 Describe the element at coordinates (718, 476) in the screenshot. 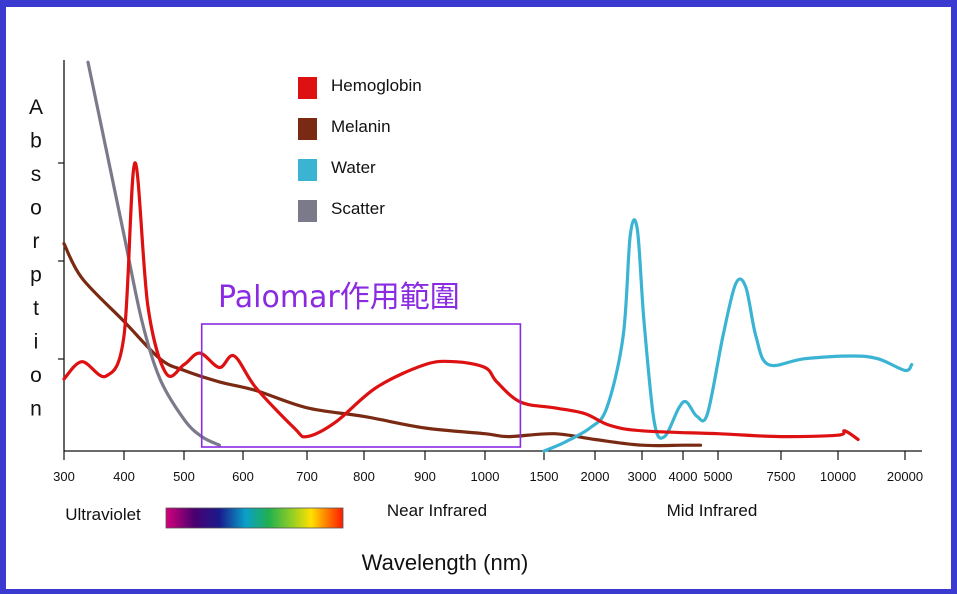

I see `x-tick-label-5000: 5000` at that location.